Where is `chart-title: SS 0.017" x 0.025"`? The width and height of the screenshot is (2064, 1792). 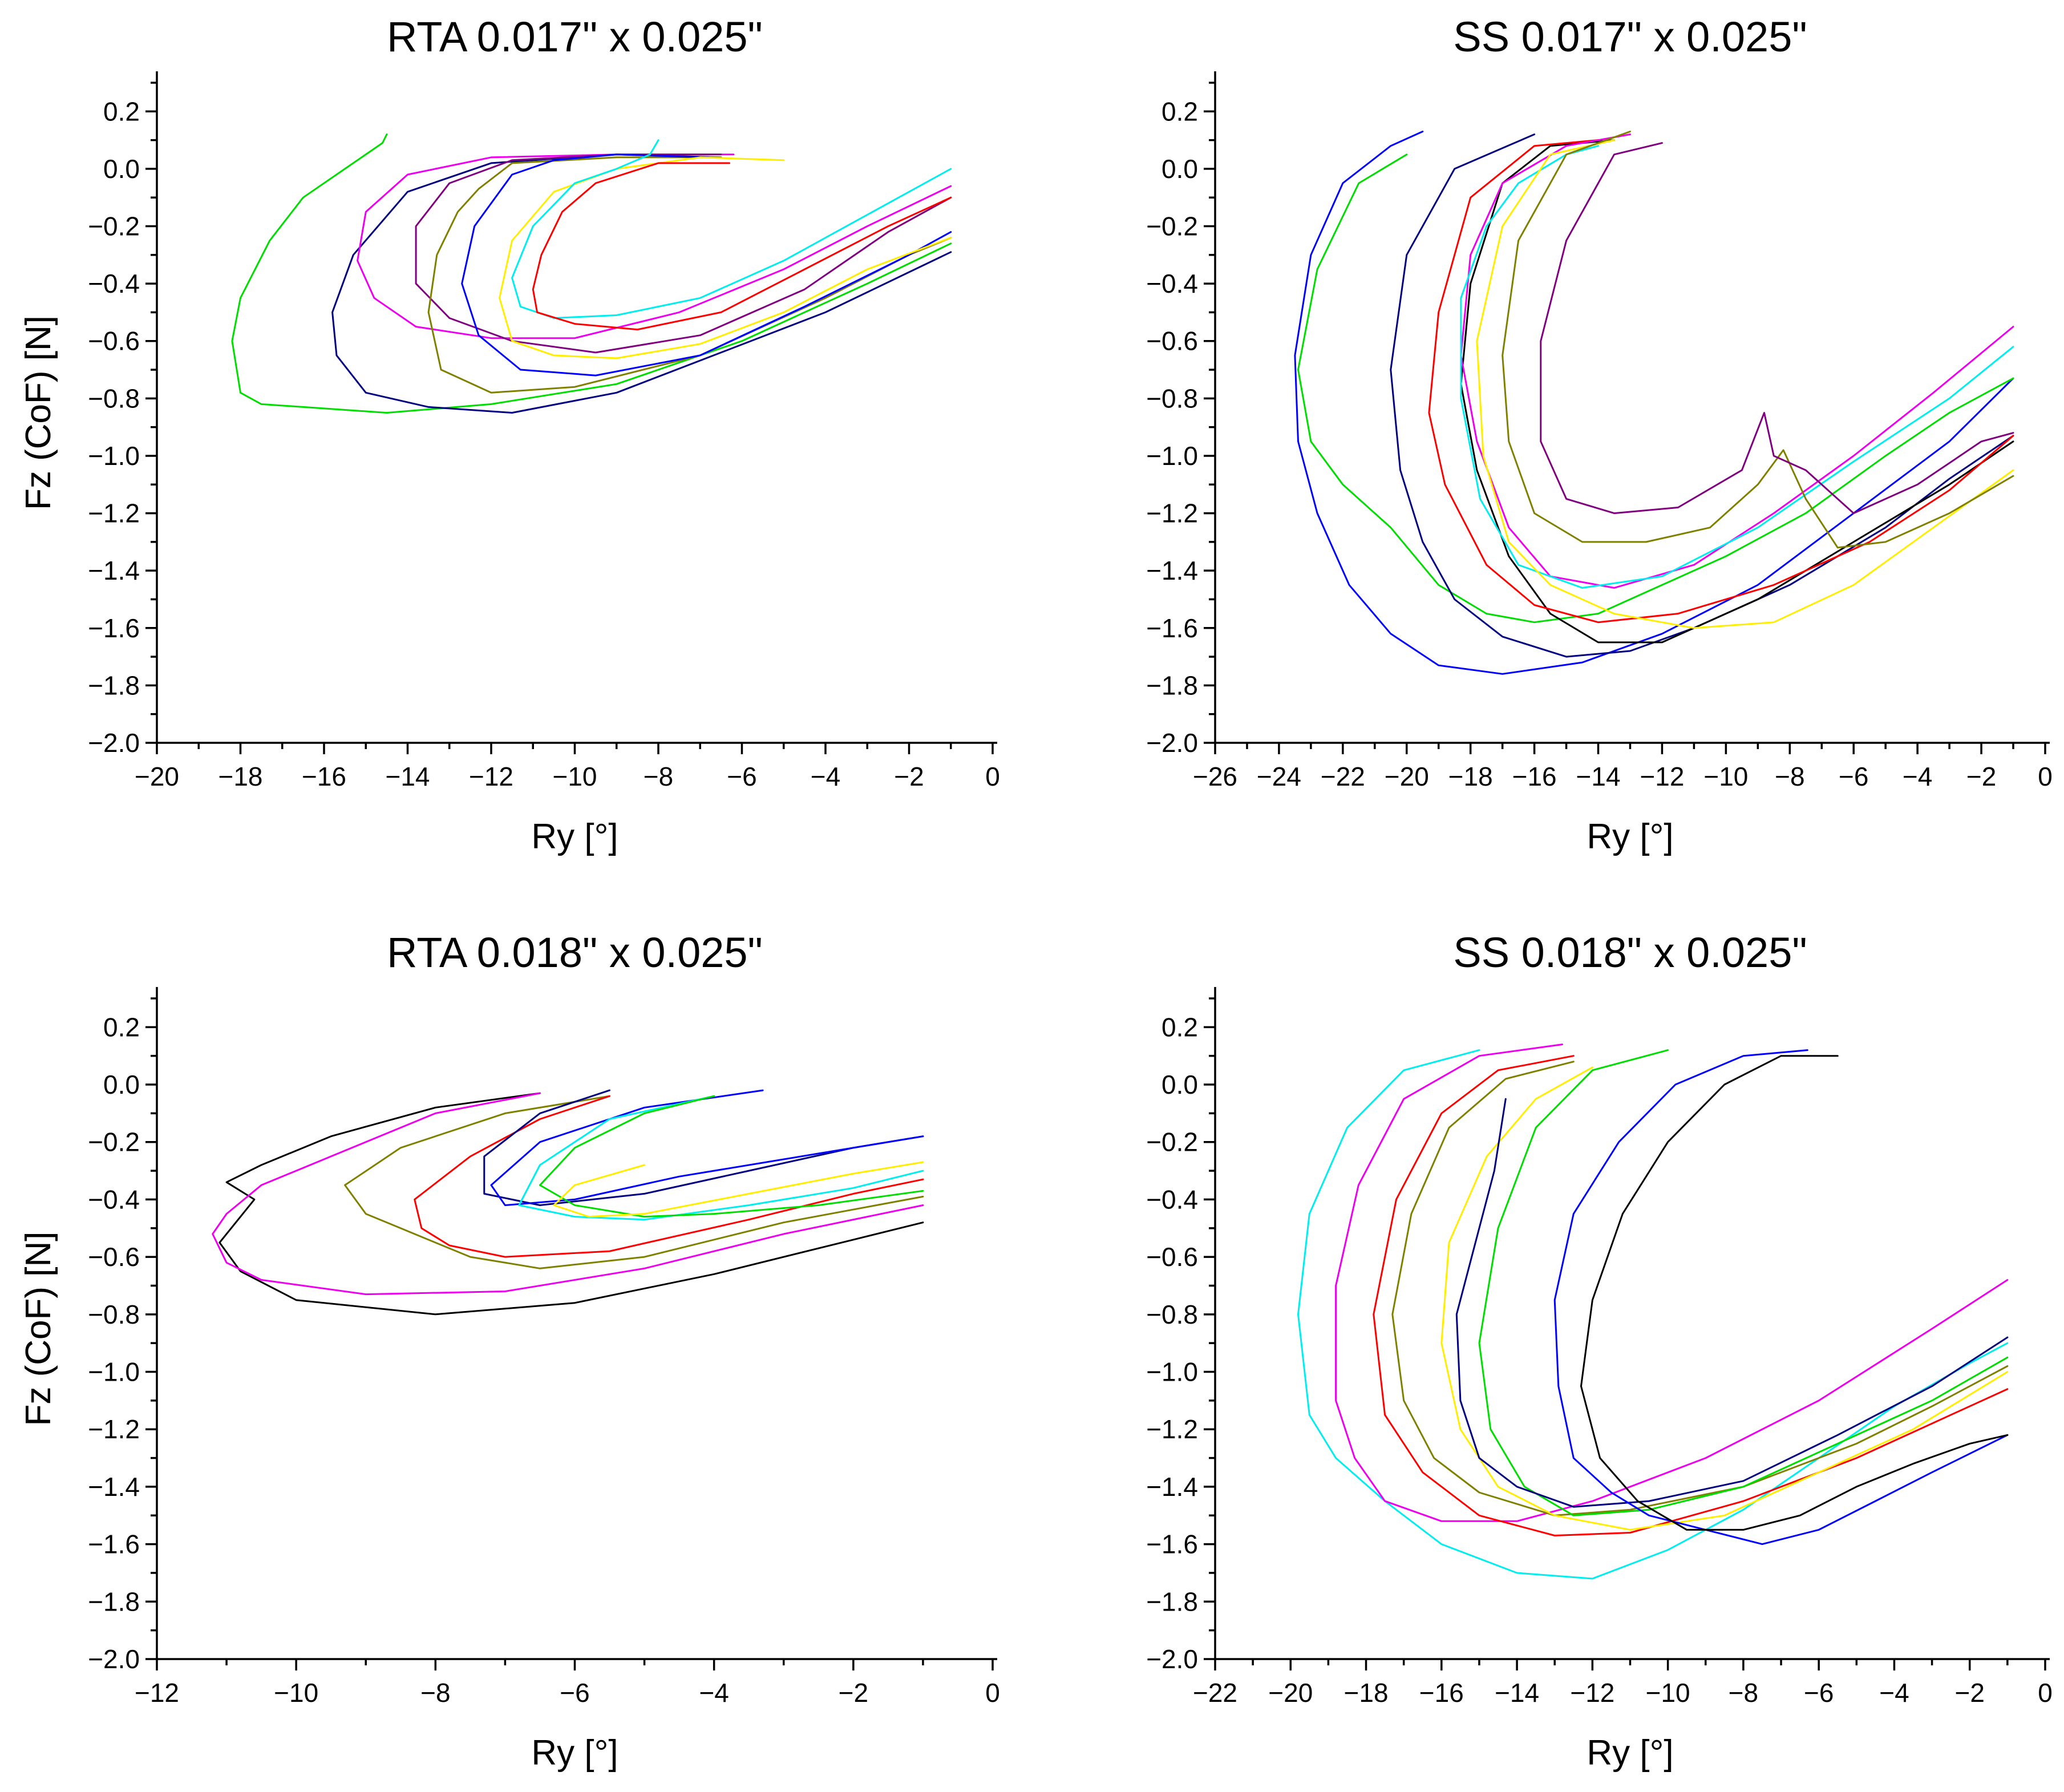
chart-title: SS 0.017" x 0.025" is located at coordinates (1630, 36).